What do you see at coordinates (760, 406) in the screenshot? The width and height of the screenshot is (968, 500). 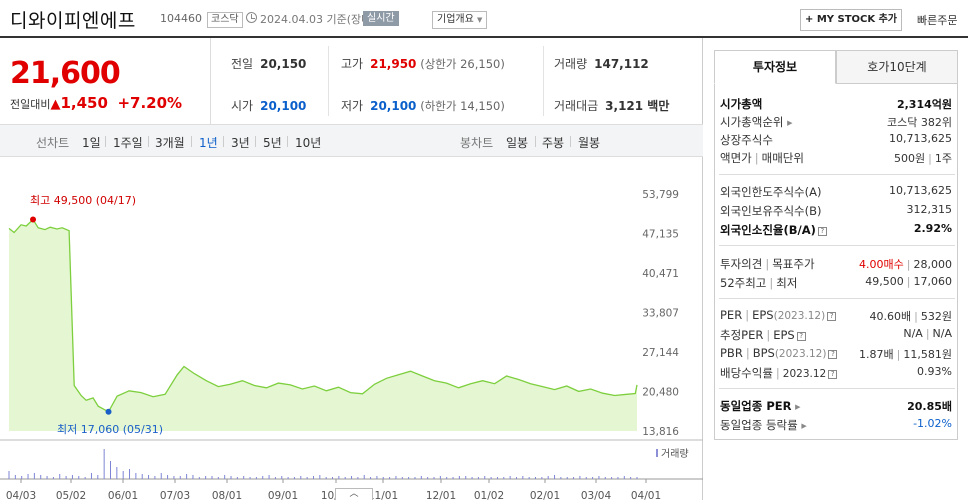 I see `industry-per-label: 동일업종 PER ▶` at bounding box center [760, 406].